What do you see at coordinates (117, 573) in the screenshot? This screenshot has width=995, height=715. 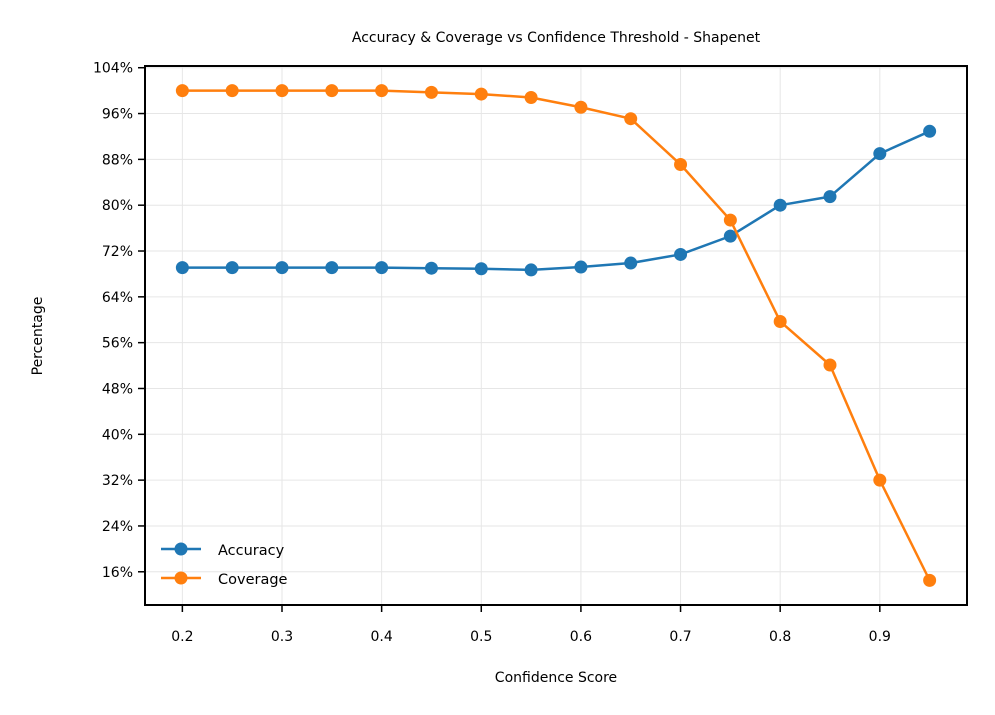 I see `y-tick-label: 16%` at bounding box center [117, 573].